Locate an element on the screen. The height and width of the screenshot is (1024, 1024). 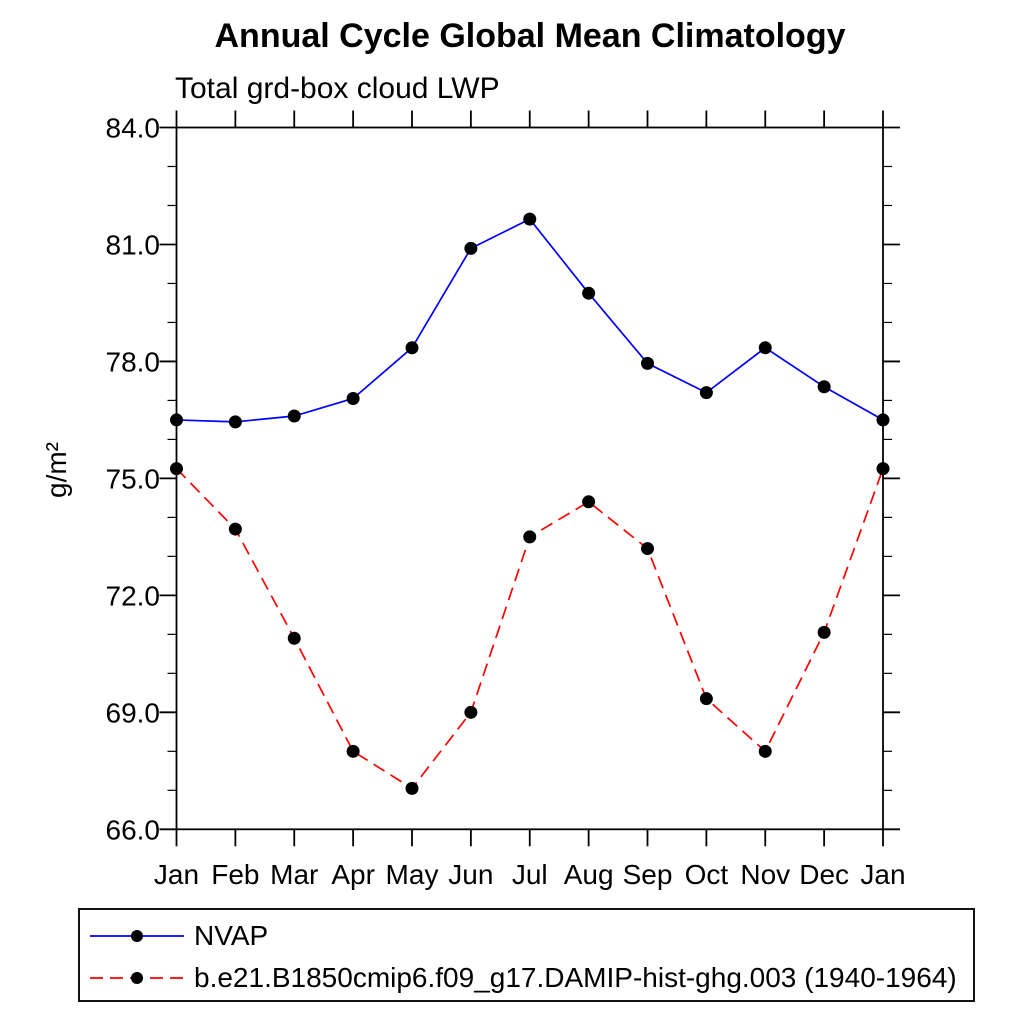
y-tick-label: 66.0 is located at coordinates (133, 829).